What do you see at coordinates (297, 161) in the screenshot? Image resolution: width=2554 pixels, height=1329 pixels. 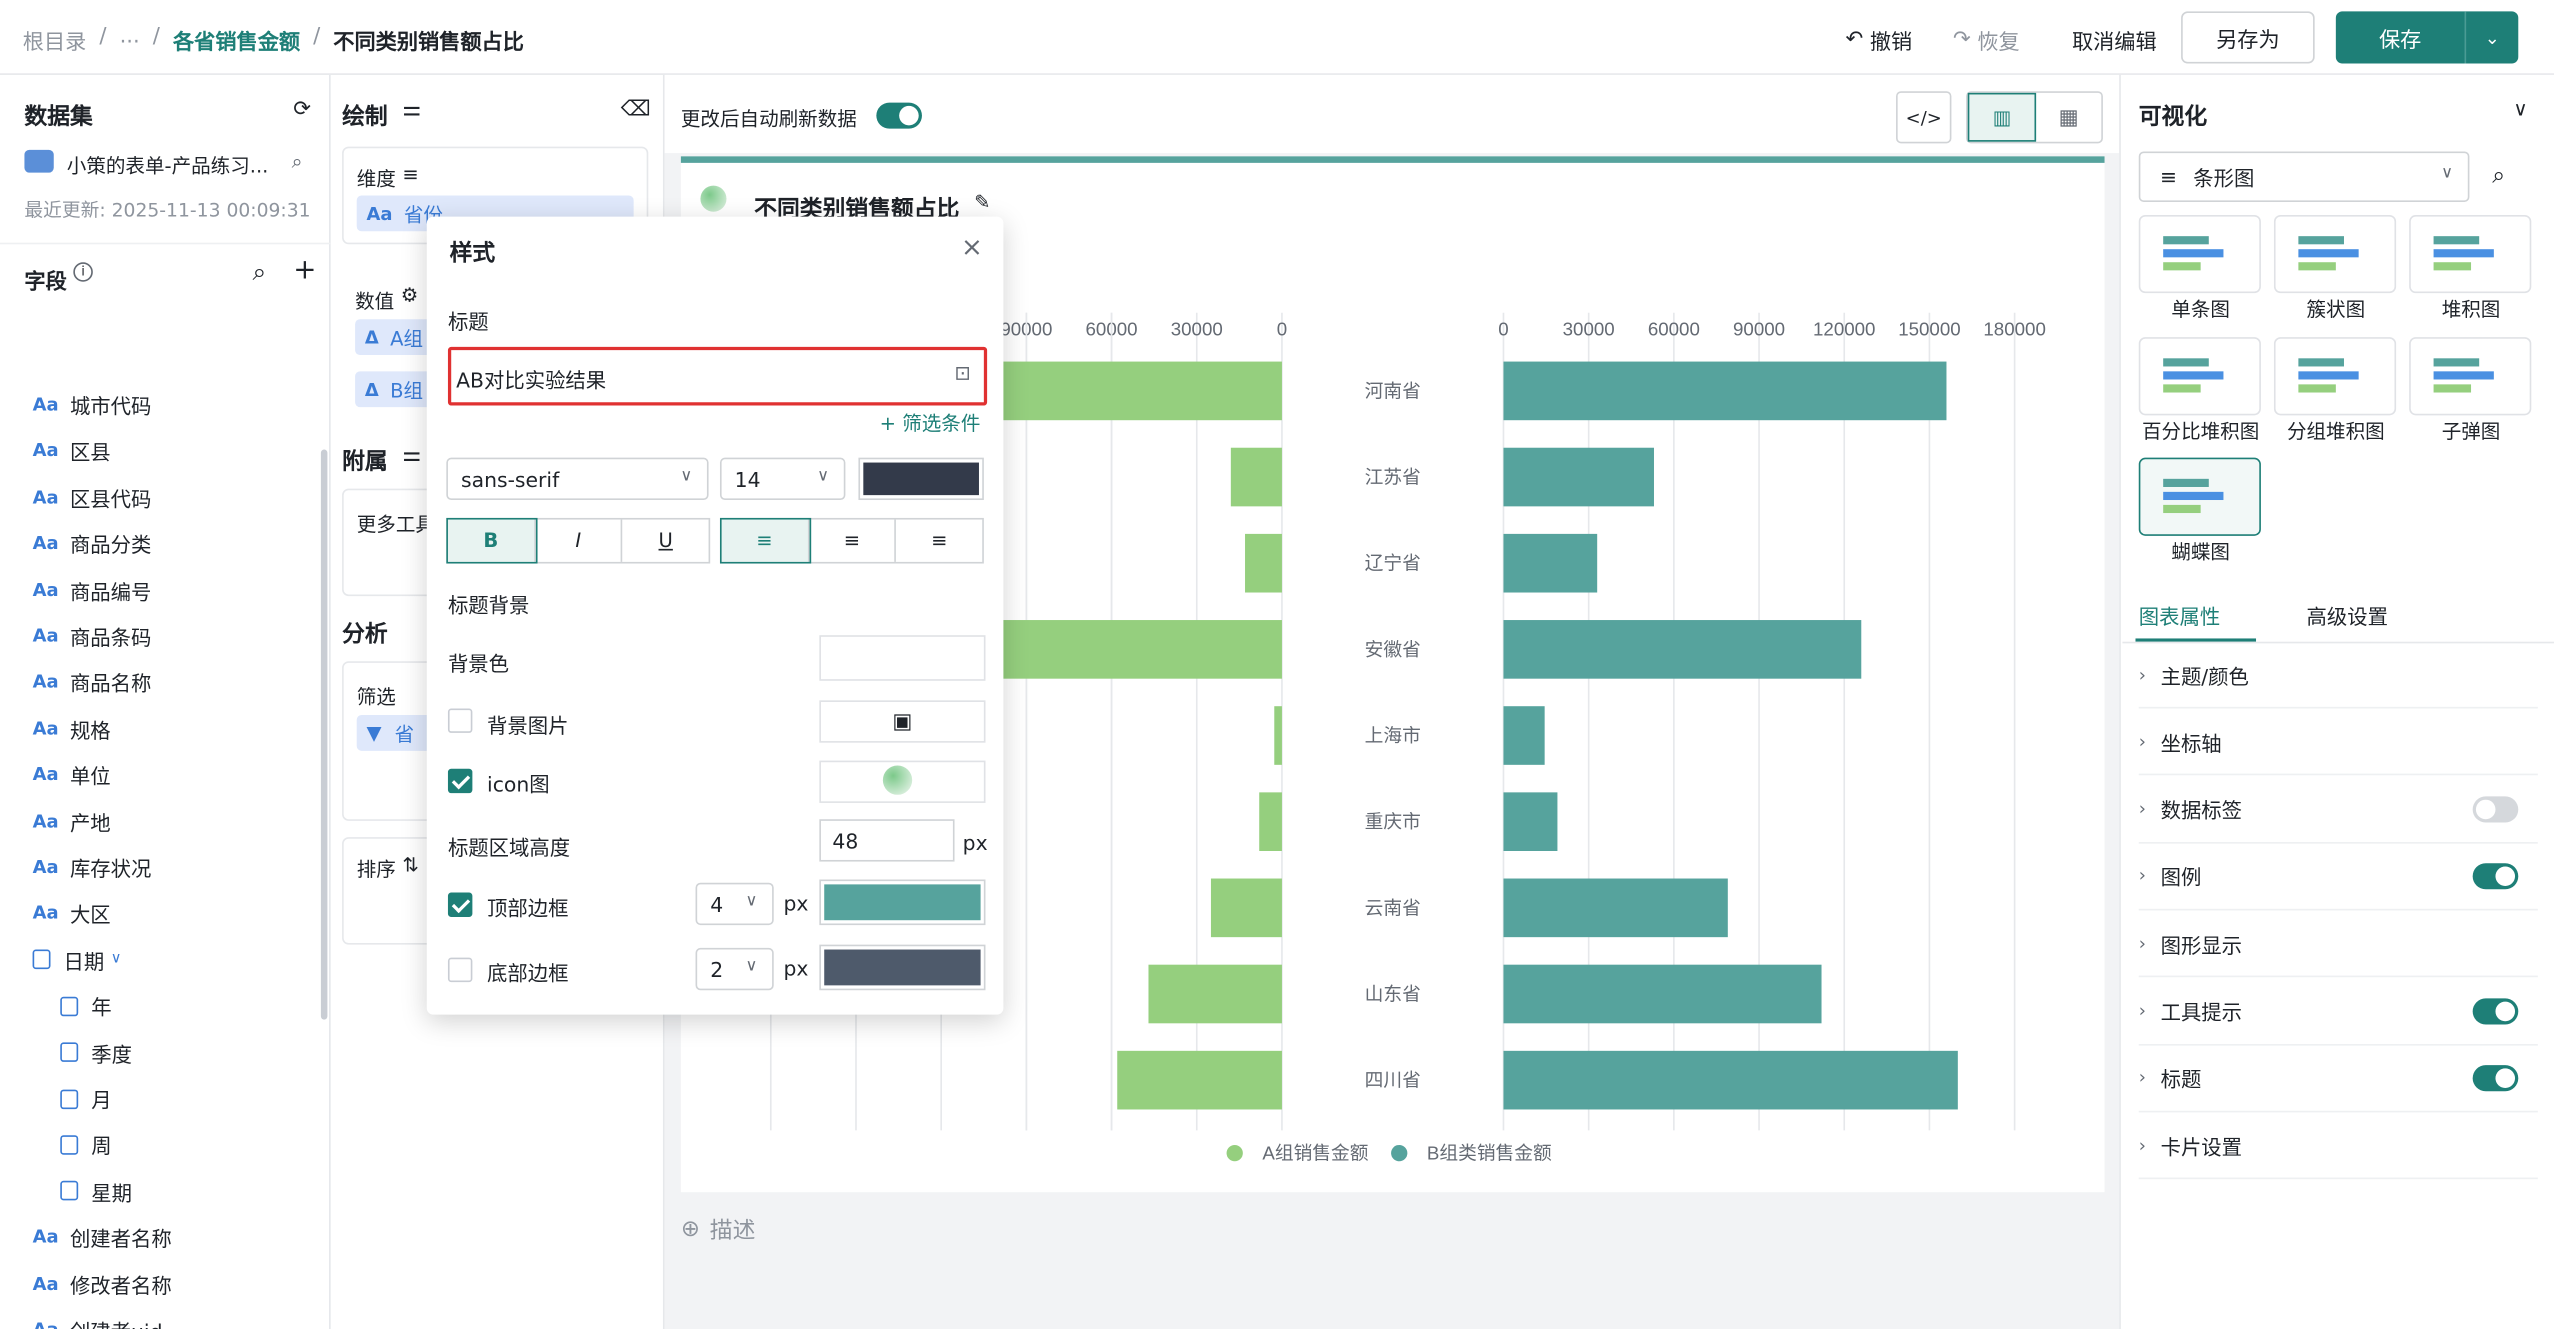 I see `preview-icon: ⌕` at bounding box center [297, 161].